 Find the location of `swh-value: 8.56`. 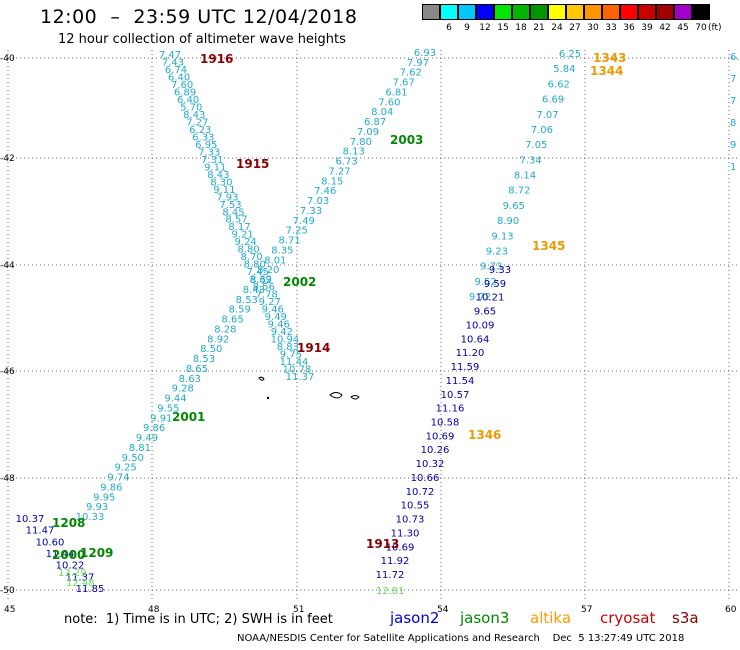

swh-value: 8.56 is located at coordinates (264, 287).